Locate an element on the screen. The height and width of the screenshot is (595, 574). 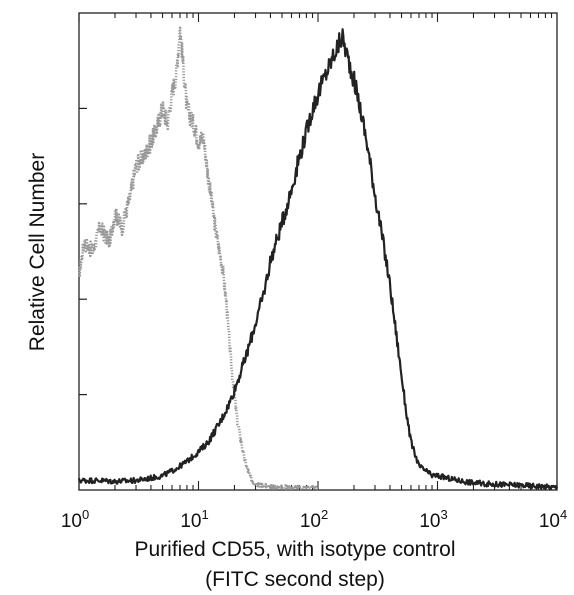
x-axis-label-line-2: (FITC second step) is located at coordinates (295, 579).